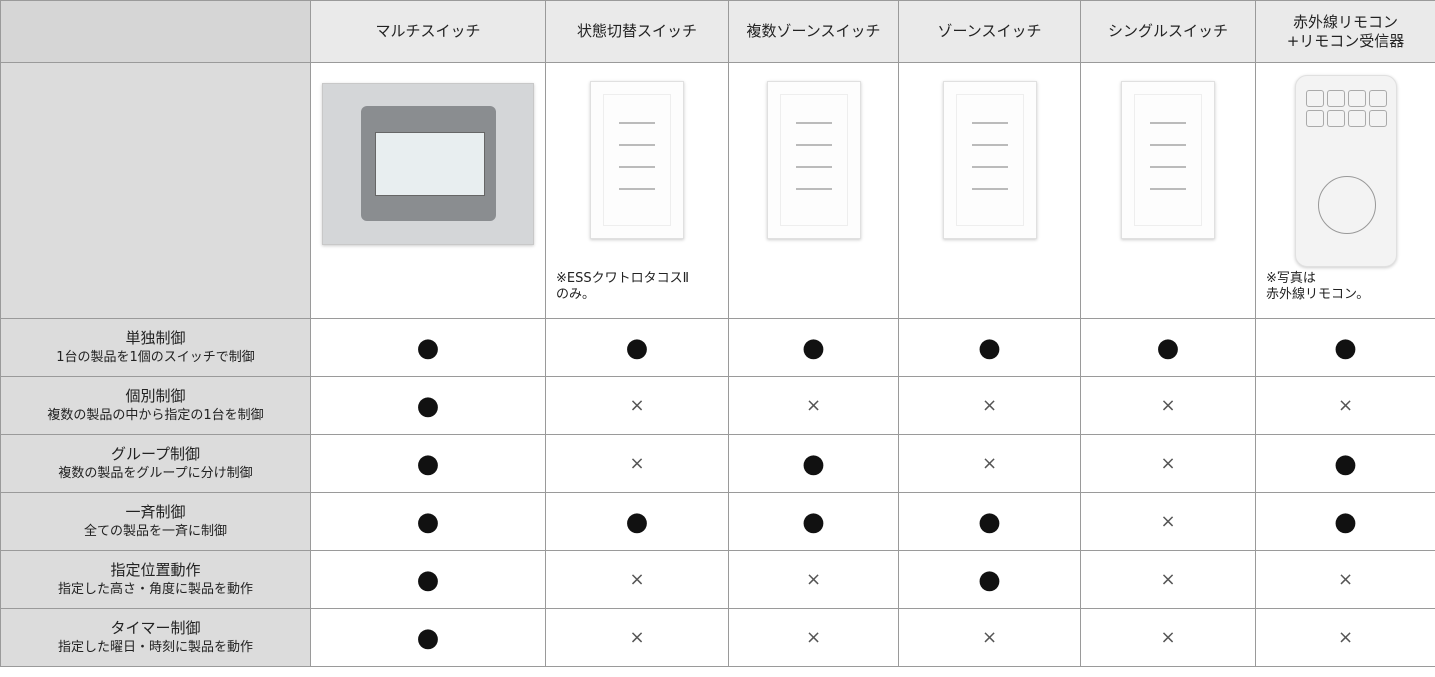  I want to click on image-cell: ※ESSクワトロタコスⅡ のみ。, so click(637, 190).